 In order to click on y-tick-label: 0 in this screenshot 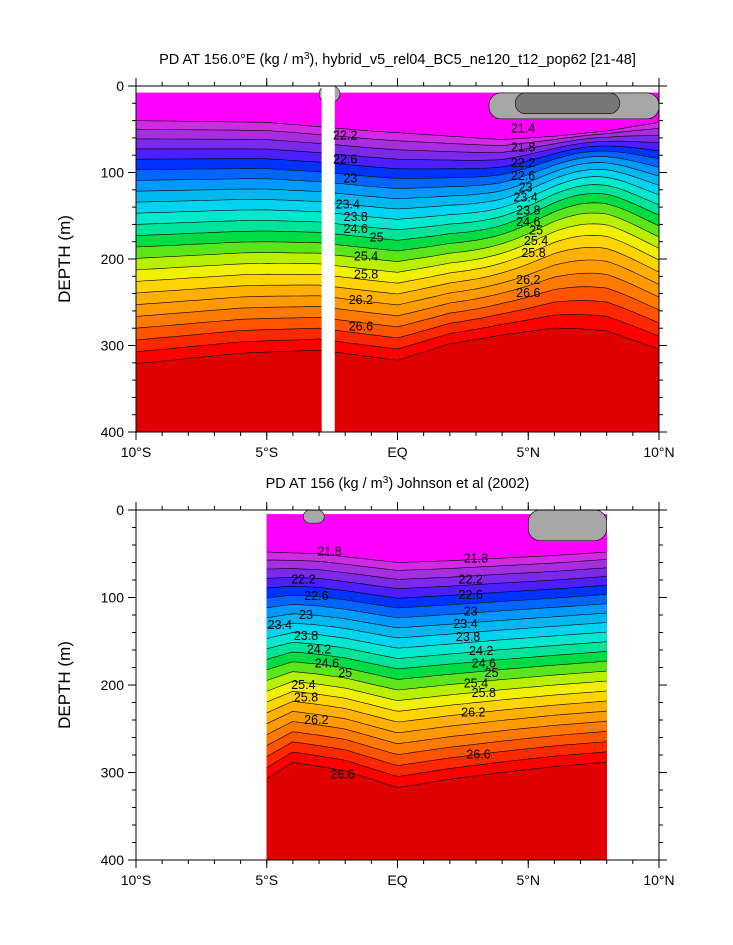, I will do `click(120, 86)`.